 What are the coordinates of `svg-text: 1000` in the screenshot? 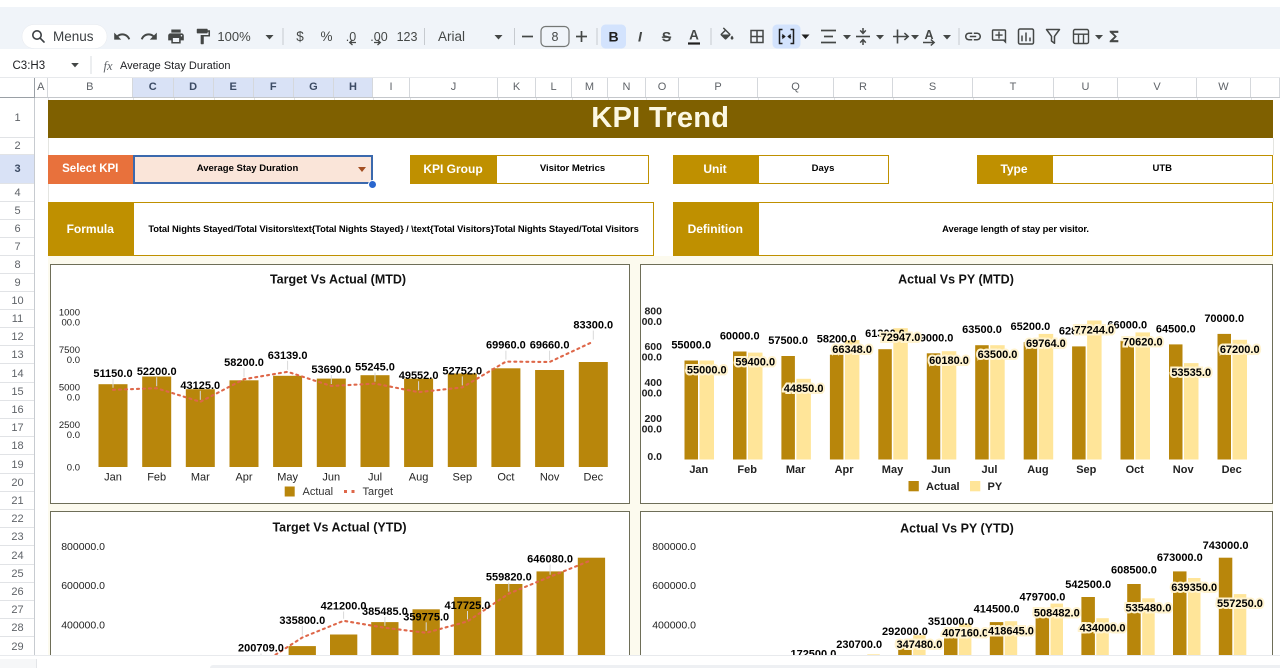 It's located at (69, 312).